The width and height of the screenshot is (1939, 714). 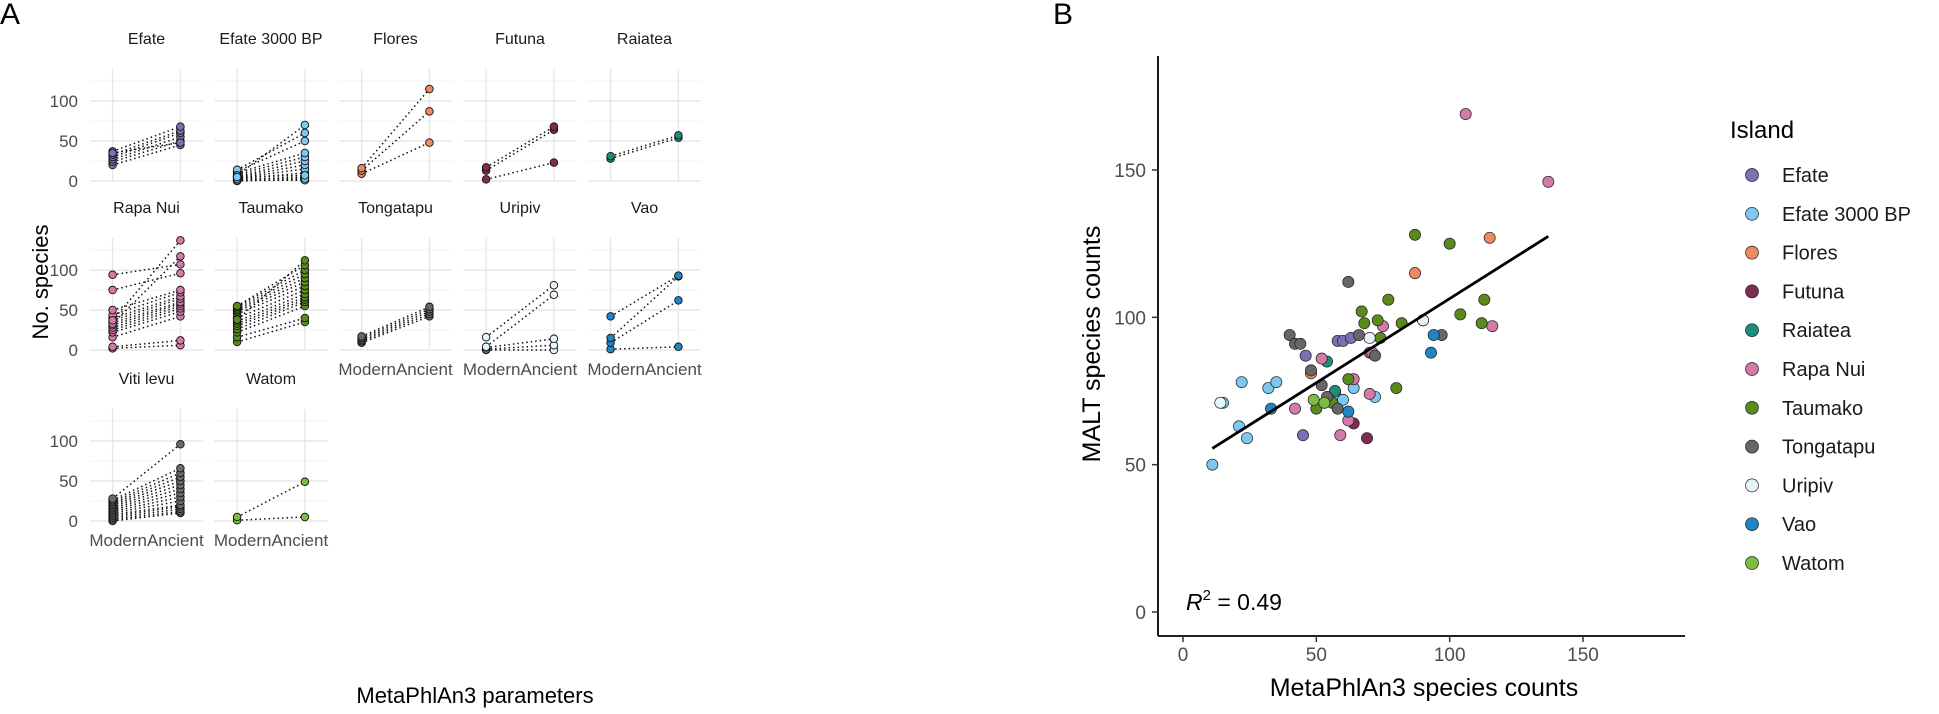 What do you see at coordinates (1241, 382) in the screenshot?
I see `scatter-point-efate-3000-bp` at bounding box center [1241, 382].